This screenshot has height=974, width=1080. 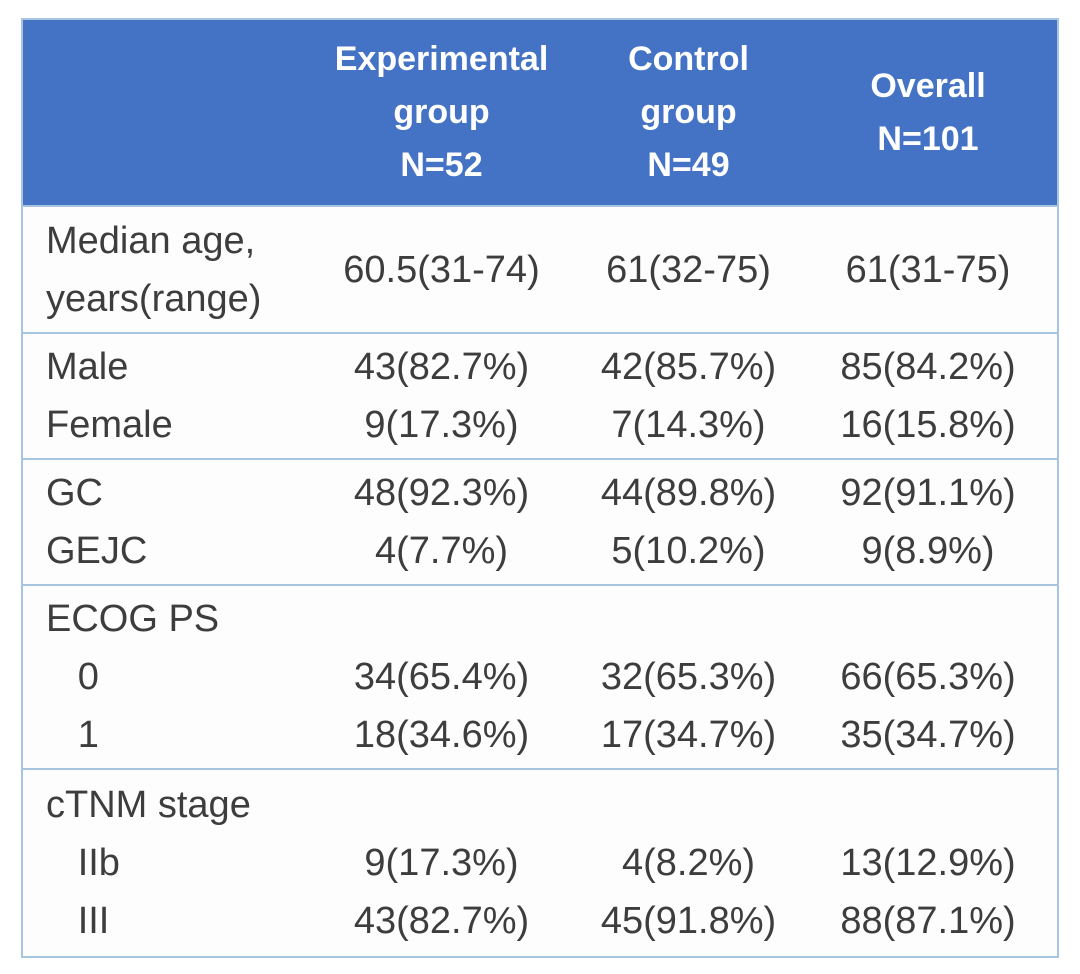 What do you see at coordinates (441, 521) in the screenshot?
I see `value-tumor-location-experimental: 48(92.3%) 4(7.7%)` at bounding box center [441, 521].